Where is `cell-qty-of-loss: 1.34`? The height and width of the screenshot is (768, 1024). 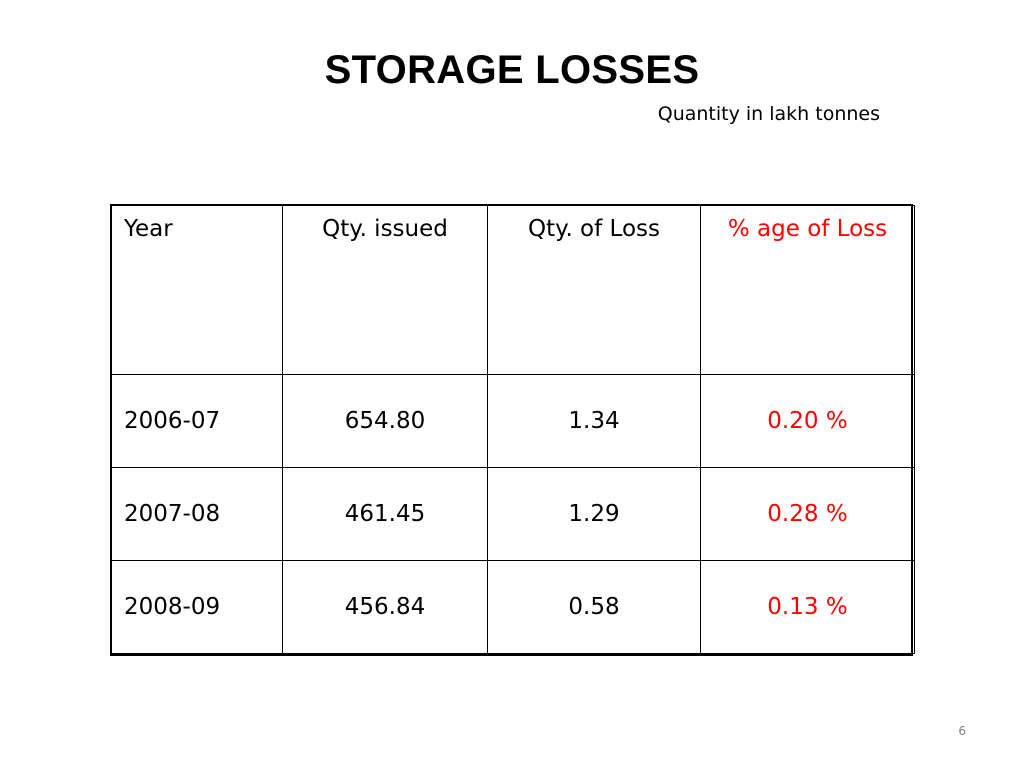 cell-qty-of-loss: 1.34 is located at coordinates (594, 421).